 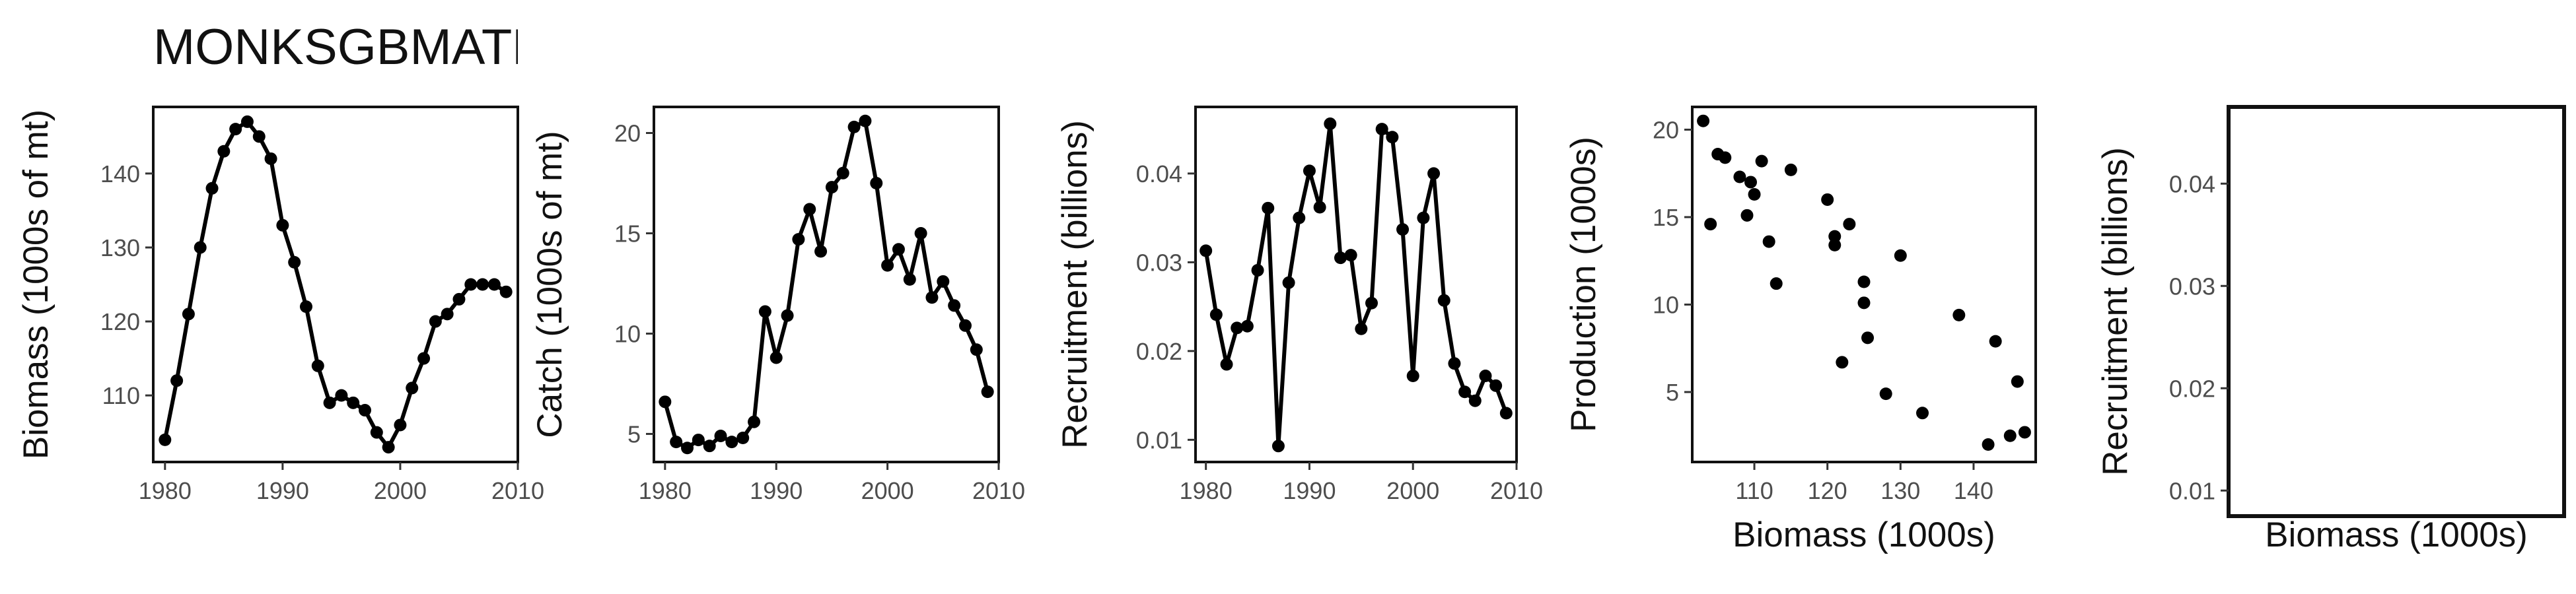 I want to click on x-axis-title: Biomass (1000s), so click(x=2397, y=534).